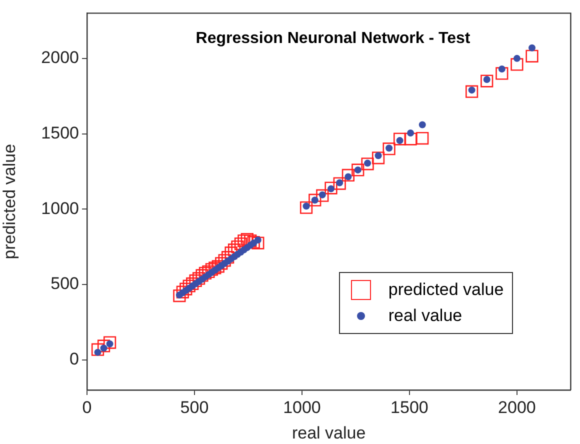 The image size is (580, 444). What do you see at coordinates (194, 407) in the screenshot?
I see `x-tick-label: 500` at bounding box center [194, 407].